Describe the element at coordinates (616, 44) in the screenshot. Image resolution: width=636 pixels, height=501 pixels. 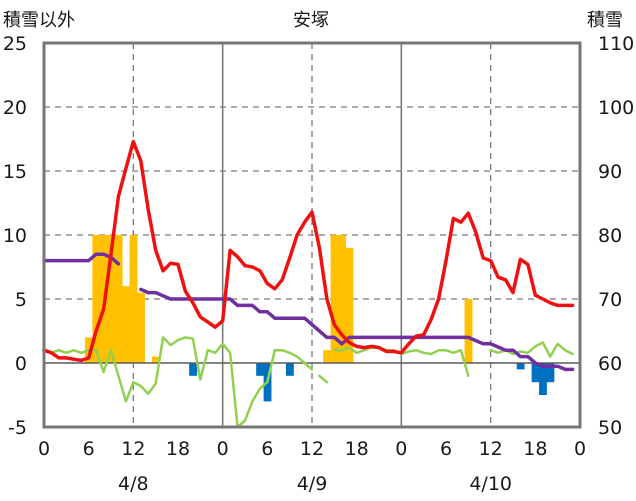
I see `right-tick-label: 110` at that location.